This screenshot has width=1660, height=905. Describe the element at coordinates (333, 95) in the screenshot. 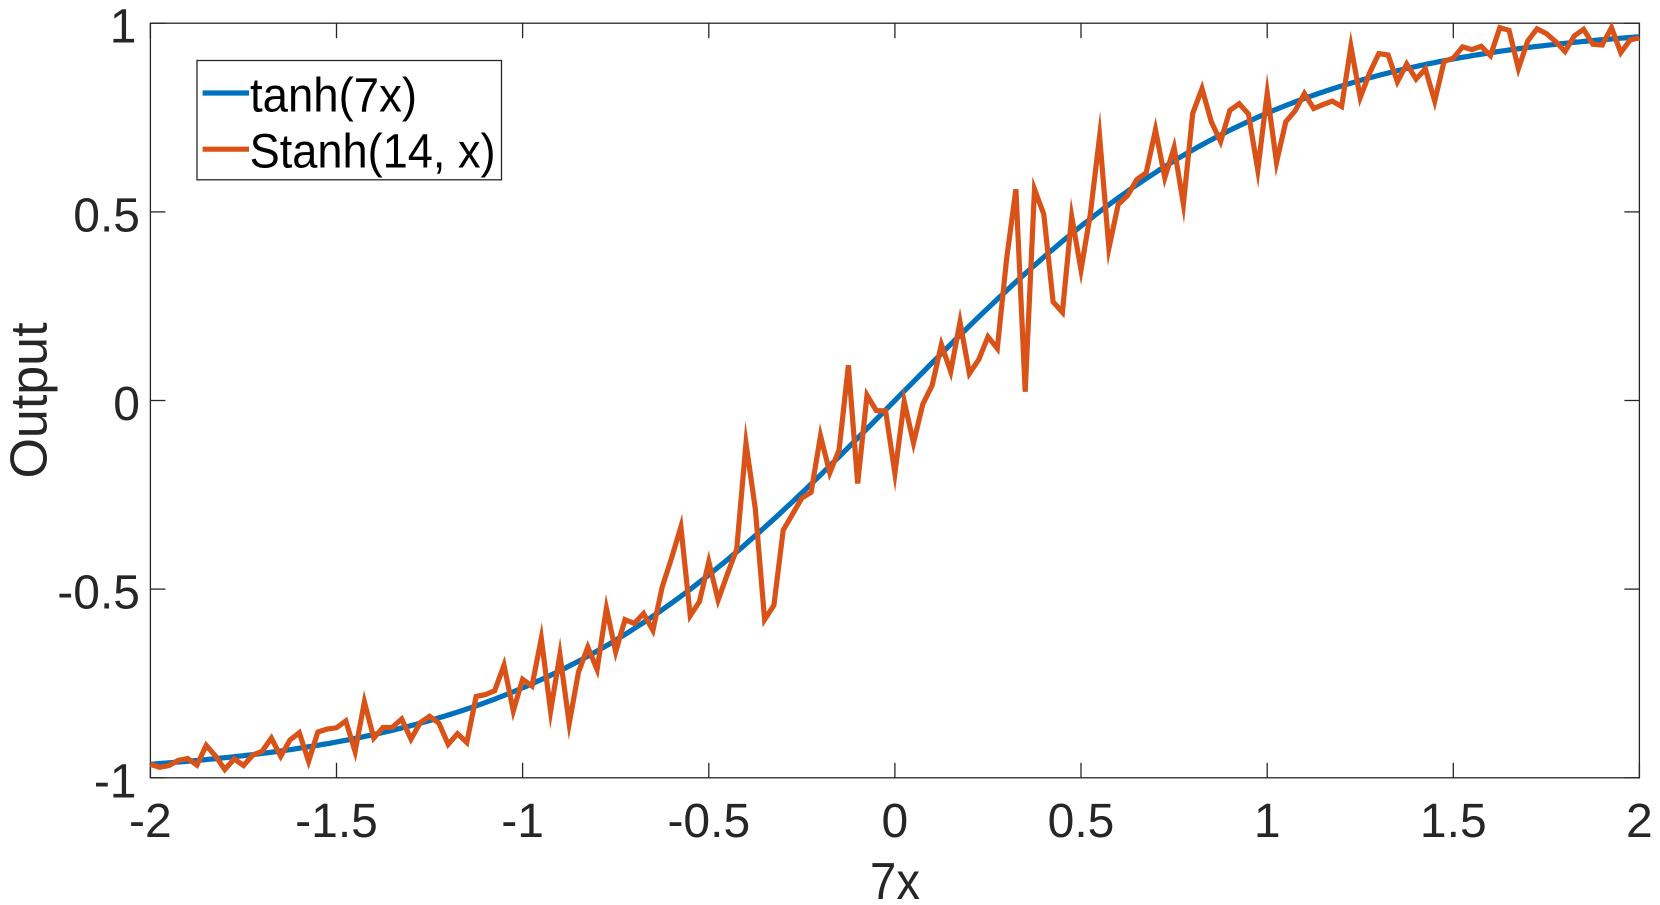

I see `svg-text: tanh(7x)` at that location.